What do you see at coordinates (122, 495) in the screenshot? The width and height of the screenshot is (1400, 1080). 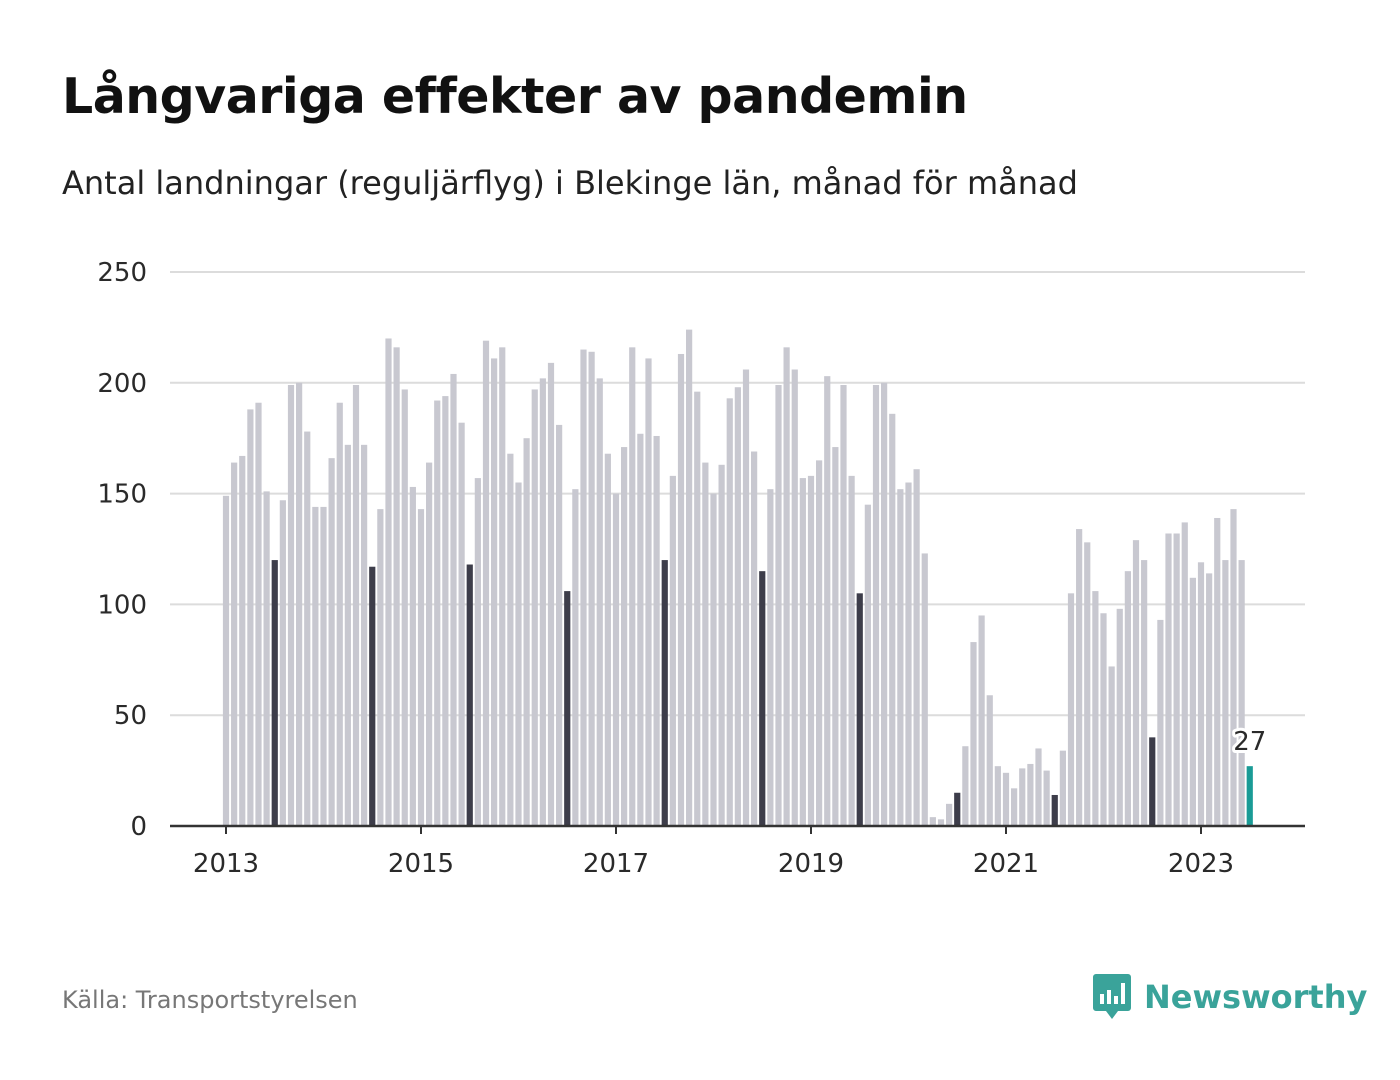 I see `y-tick-label: 150` at bounding box center [122, 495].